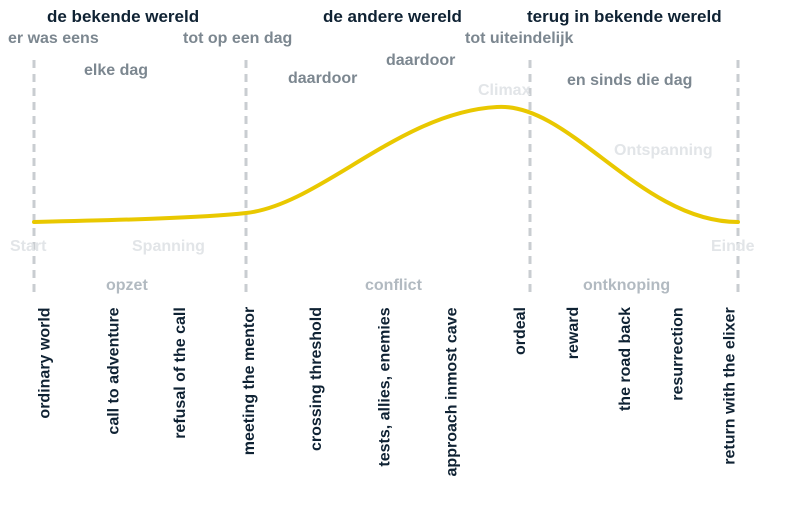 This screenshot has width=800, height=510. What do you see at coordinates (519, 38) in the screenshot?
I see `phrase-until-finally: tot uiteindelijk` at bounding box center [519, 38].